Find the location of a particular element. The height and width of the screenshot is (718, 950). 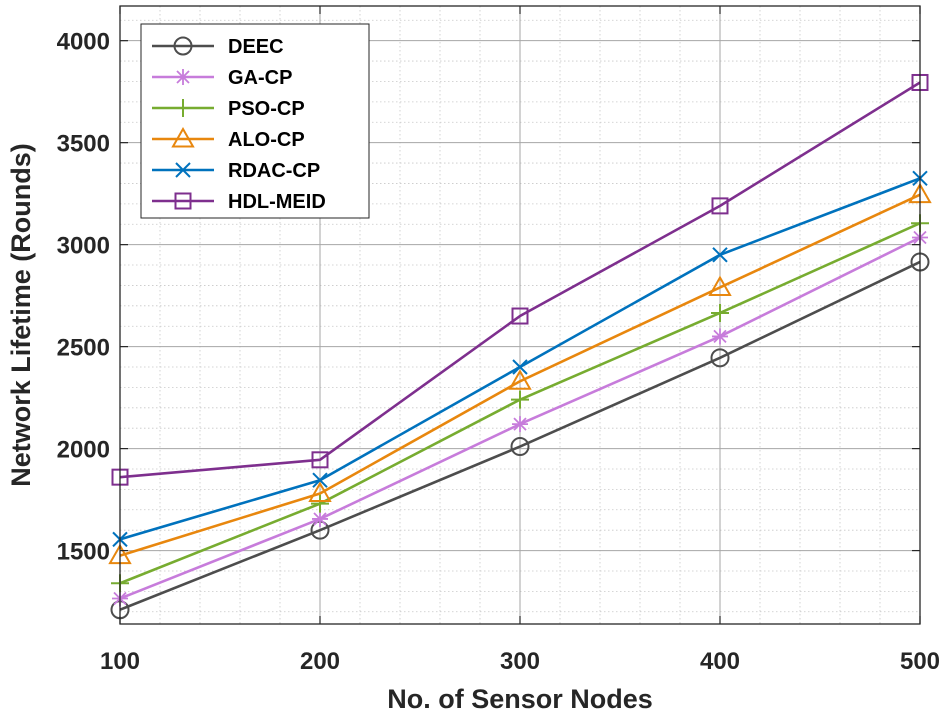

x-tick-labels: 100 200 300 400 500 is located at coordinates (520, 661).